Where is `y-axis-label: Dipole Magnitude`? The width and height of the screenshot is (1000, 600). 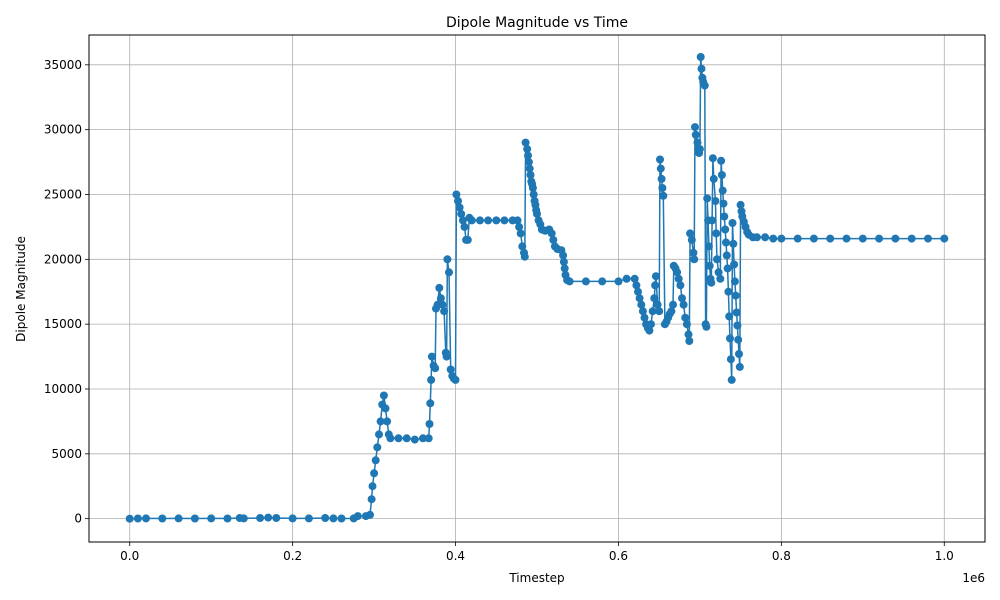 y-axis-label: Dipole Magnitude is located at coordinates (21, 289).